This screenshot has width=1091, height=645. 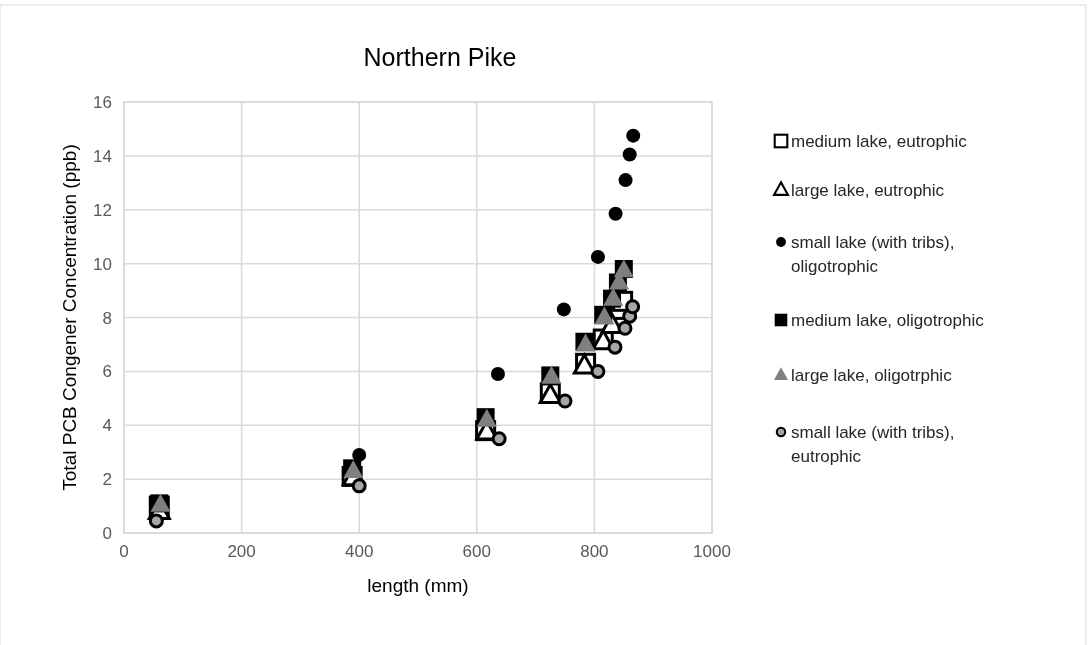 I want to click on y-axis-title: Total PCB Congener Concentration (ppb), so click(x=69, y=317).